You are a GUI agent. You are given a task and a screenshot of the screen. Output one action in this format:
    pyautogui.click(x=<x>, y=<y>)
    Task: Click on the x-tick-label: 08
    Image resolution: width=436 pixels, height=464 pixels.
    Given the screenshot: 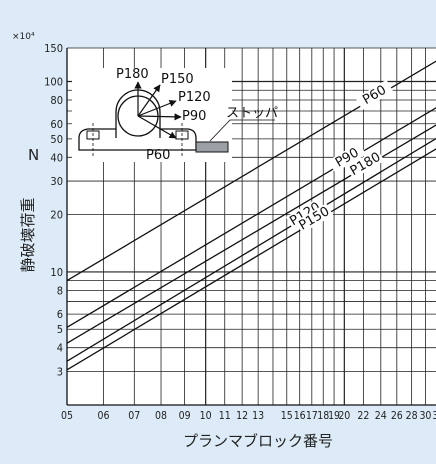 What is the action you would take?
    pyautogui.click(x=161, y=415)
    